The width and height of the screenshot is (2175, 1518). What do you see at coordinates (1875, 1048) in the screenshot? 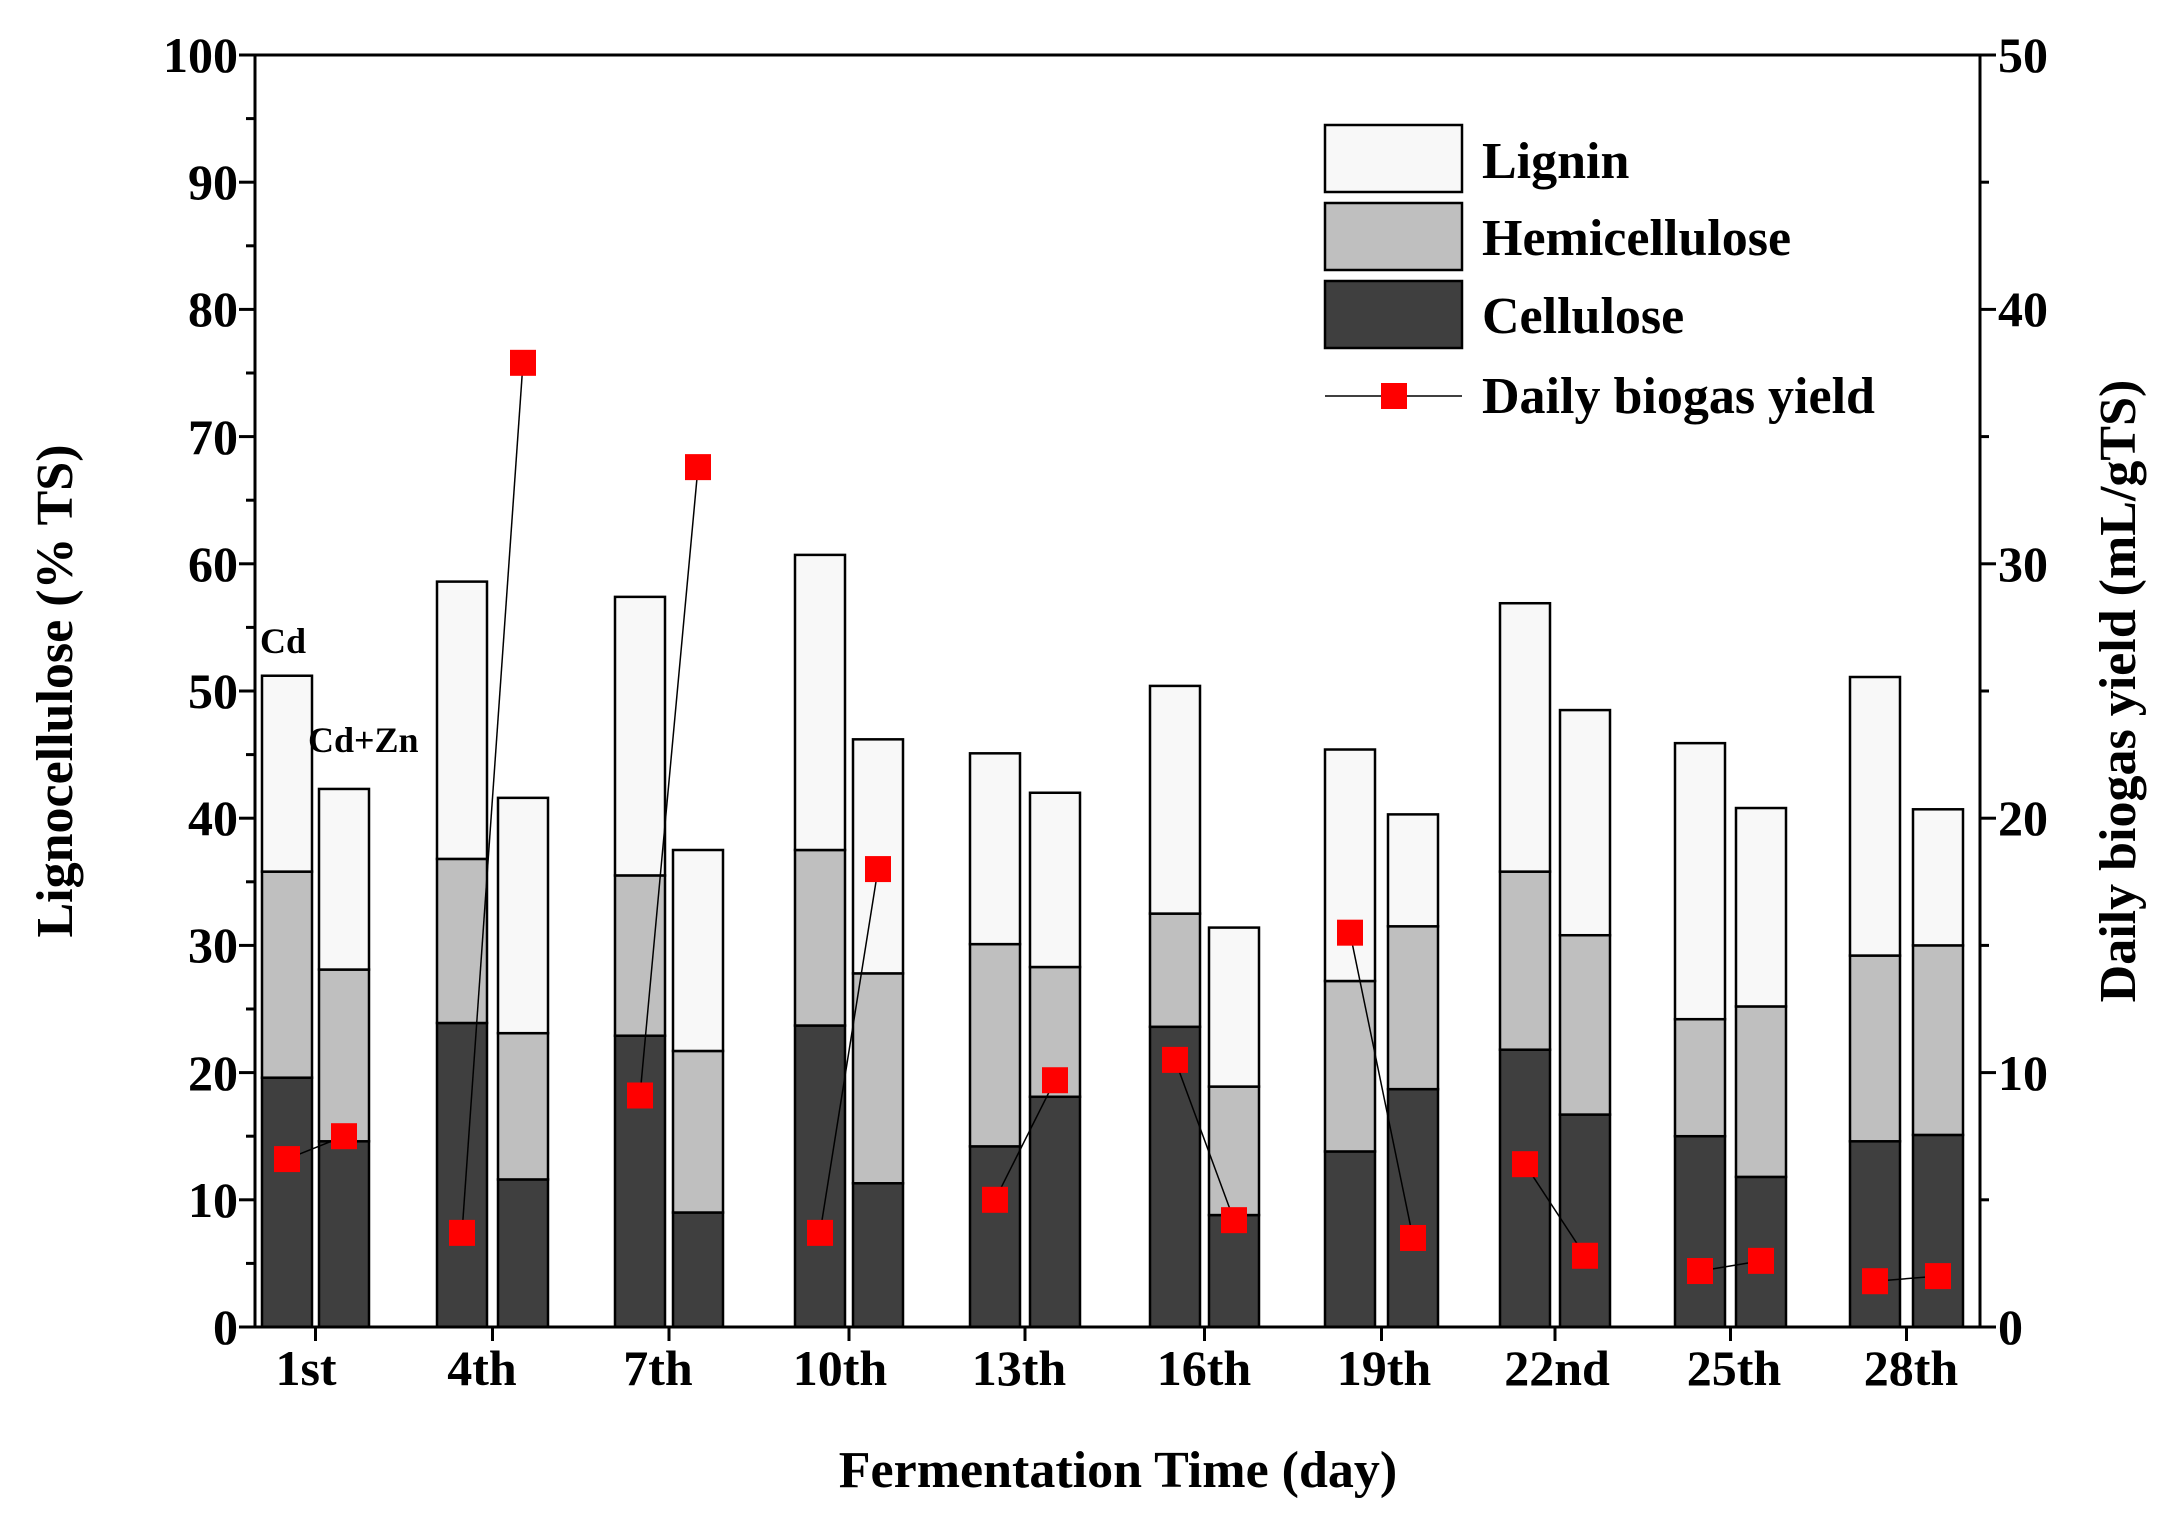
I see `bar-hemicellulose-cd-28th` at bounding box center [1875, 1048].